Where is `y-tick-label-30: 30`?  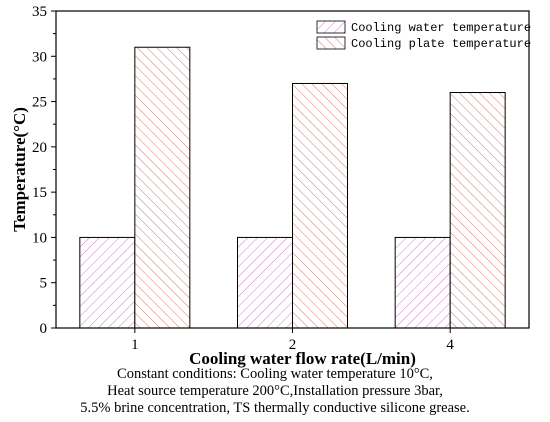
y-tick-label-30: 30 is located at coordinates (39, 57).